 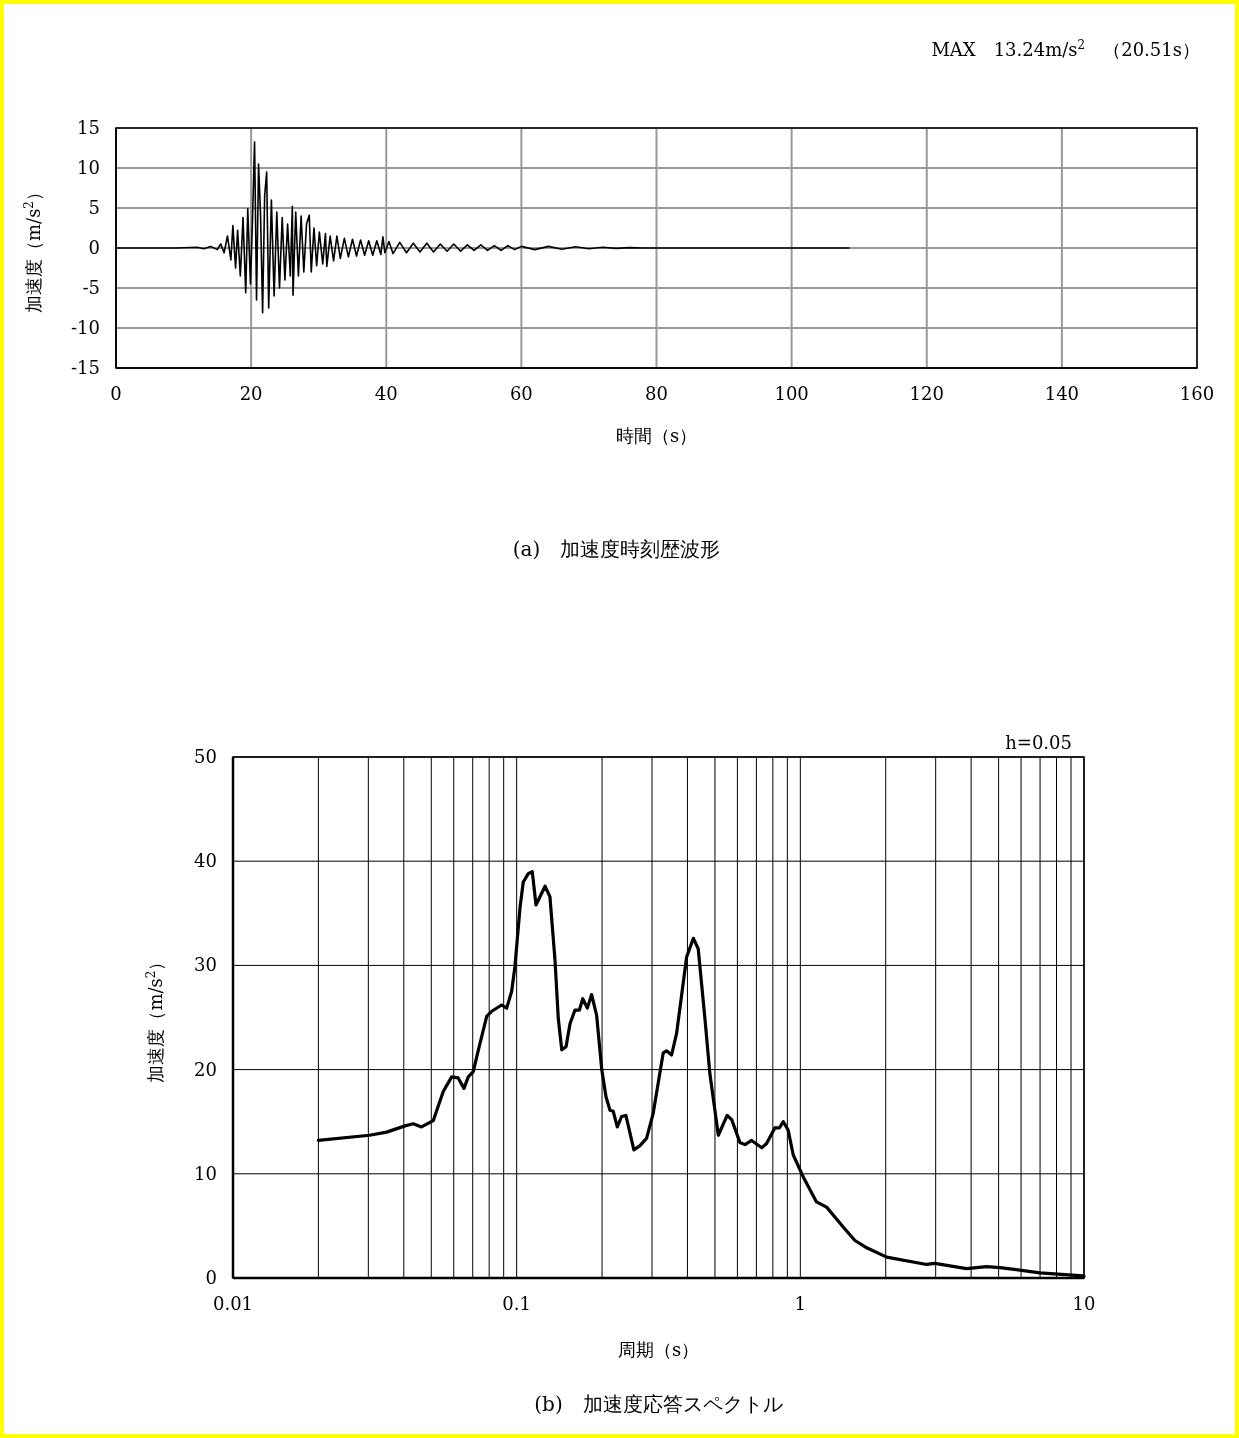 What do you see at coordinates (656, 393) in the screenshot?
I see `x-tick-label: 80` at bounding box center [656, 393].